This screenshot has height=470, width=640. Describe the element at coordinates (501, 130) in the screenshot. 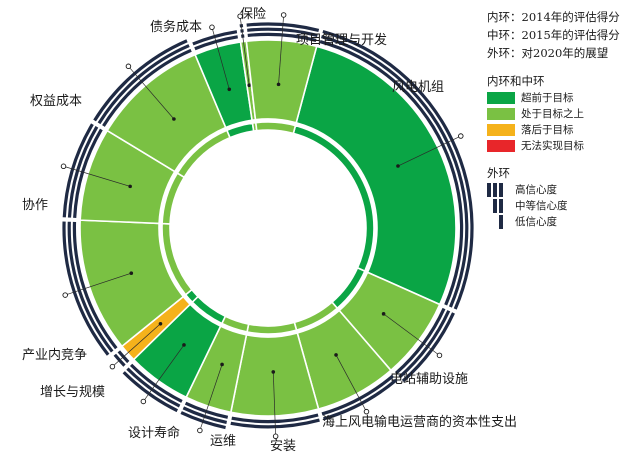

I see `legend-swatch-behind` at that location.